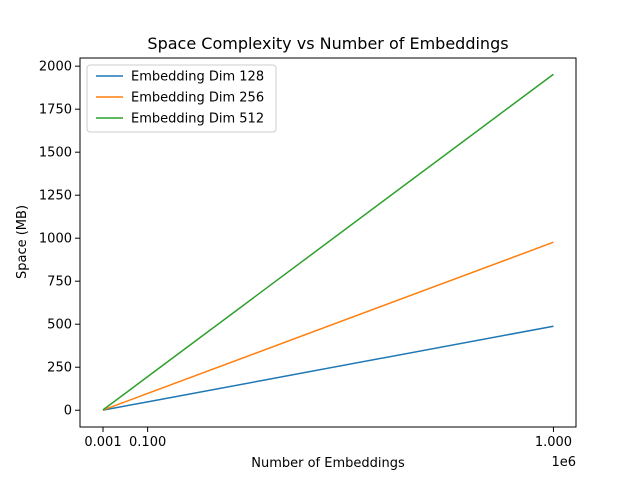 The height and width of the screenshot is (480, 640). Describe the element at coordinates (55, 110) in the screenshot. I see `y-tick-label: 1750` at that location.